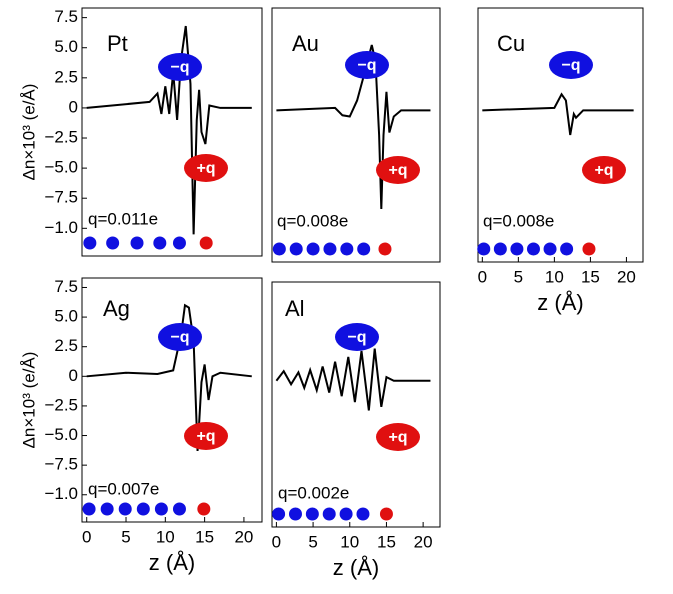  I want to click on metal-label: Pt, so click(117, 43).